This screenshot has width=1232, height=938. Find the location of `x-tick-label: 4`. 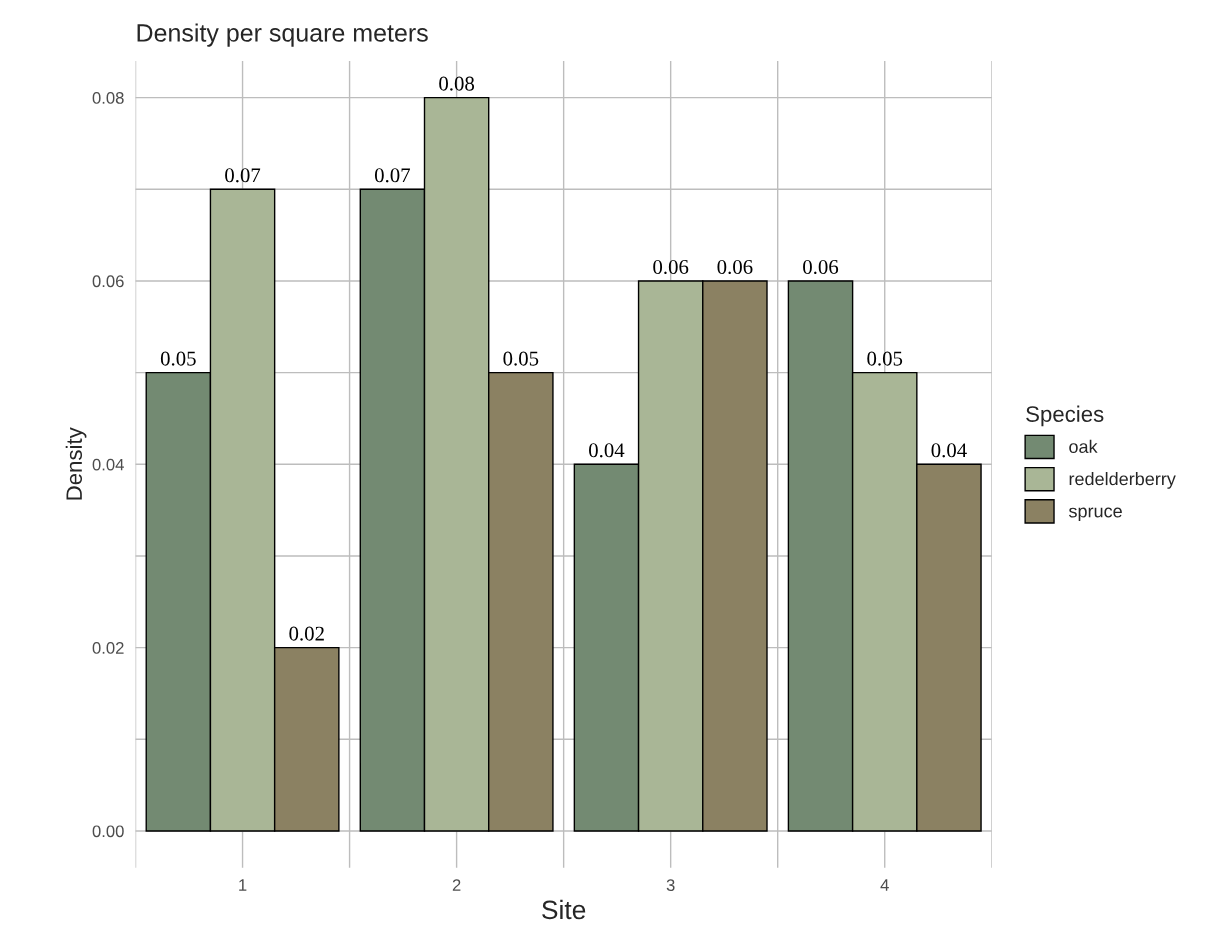

x-tick-label: 4 is located at coordinates (884, 885).